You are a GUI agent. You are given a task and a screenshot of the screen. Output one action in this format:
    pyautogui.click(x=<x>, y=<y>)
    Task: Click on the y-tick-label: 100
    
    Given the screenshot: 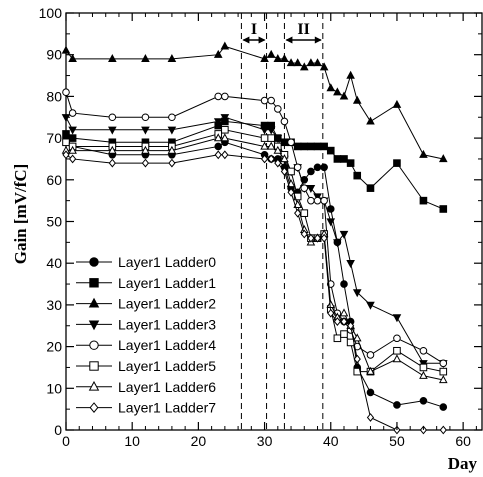 What is the action you would take?
    pyautogui.click(x=51, y=13)
    